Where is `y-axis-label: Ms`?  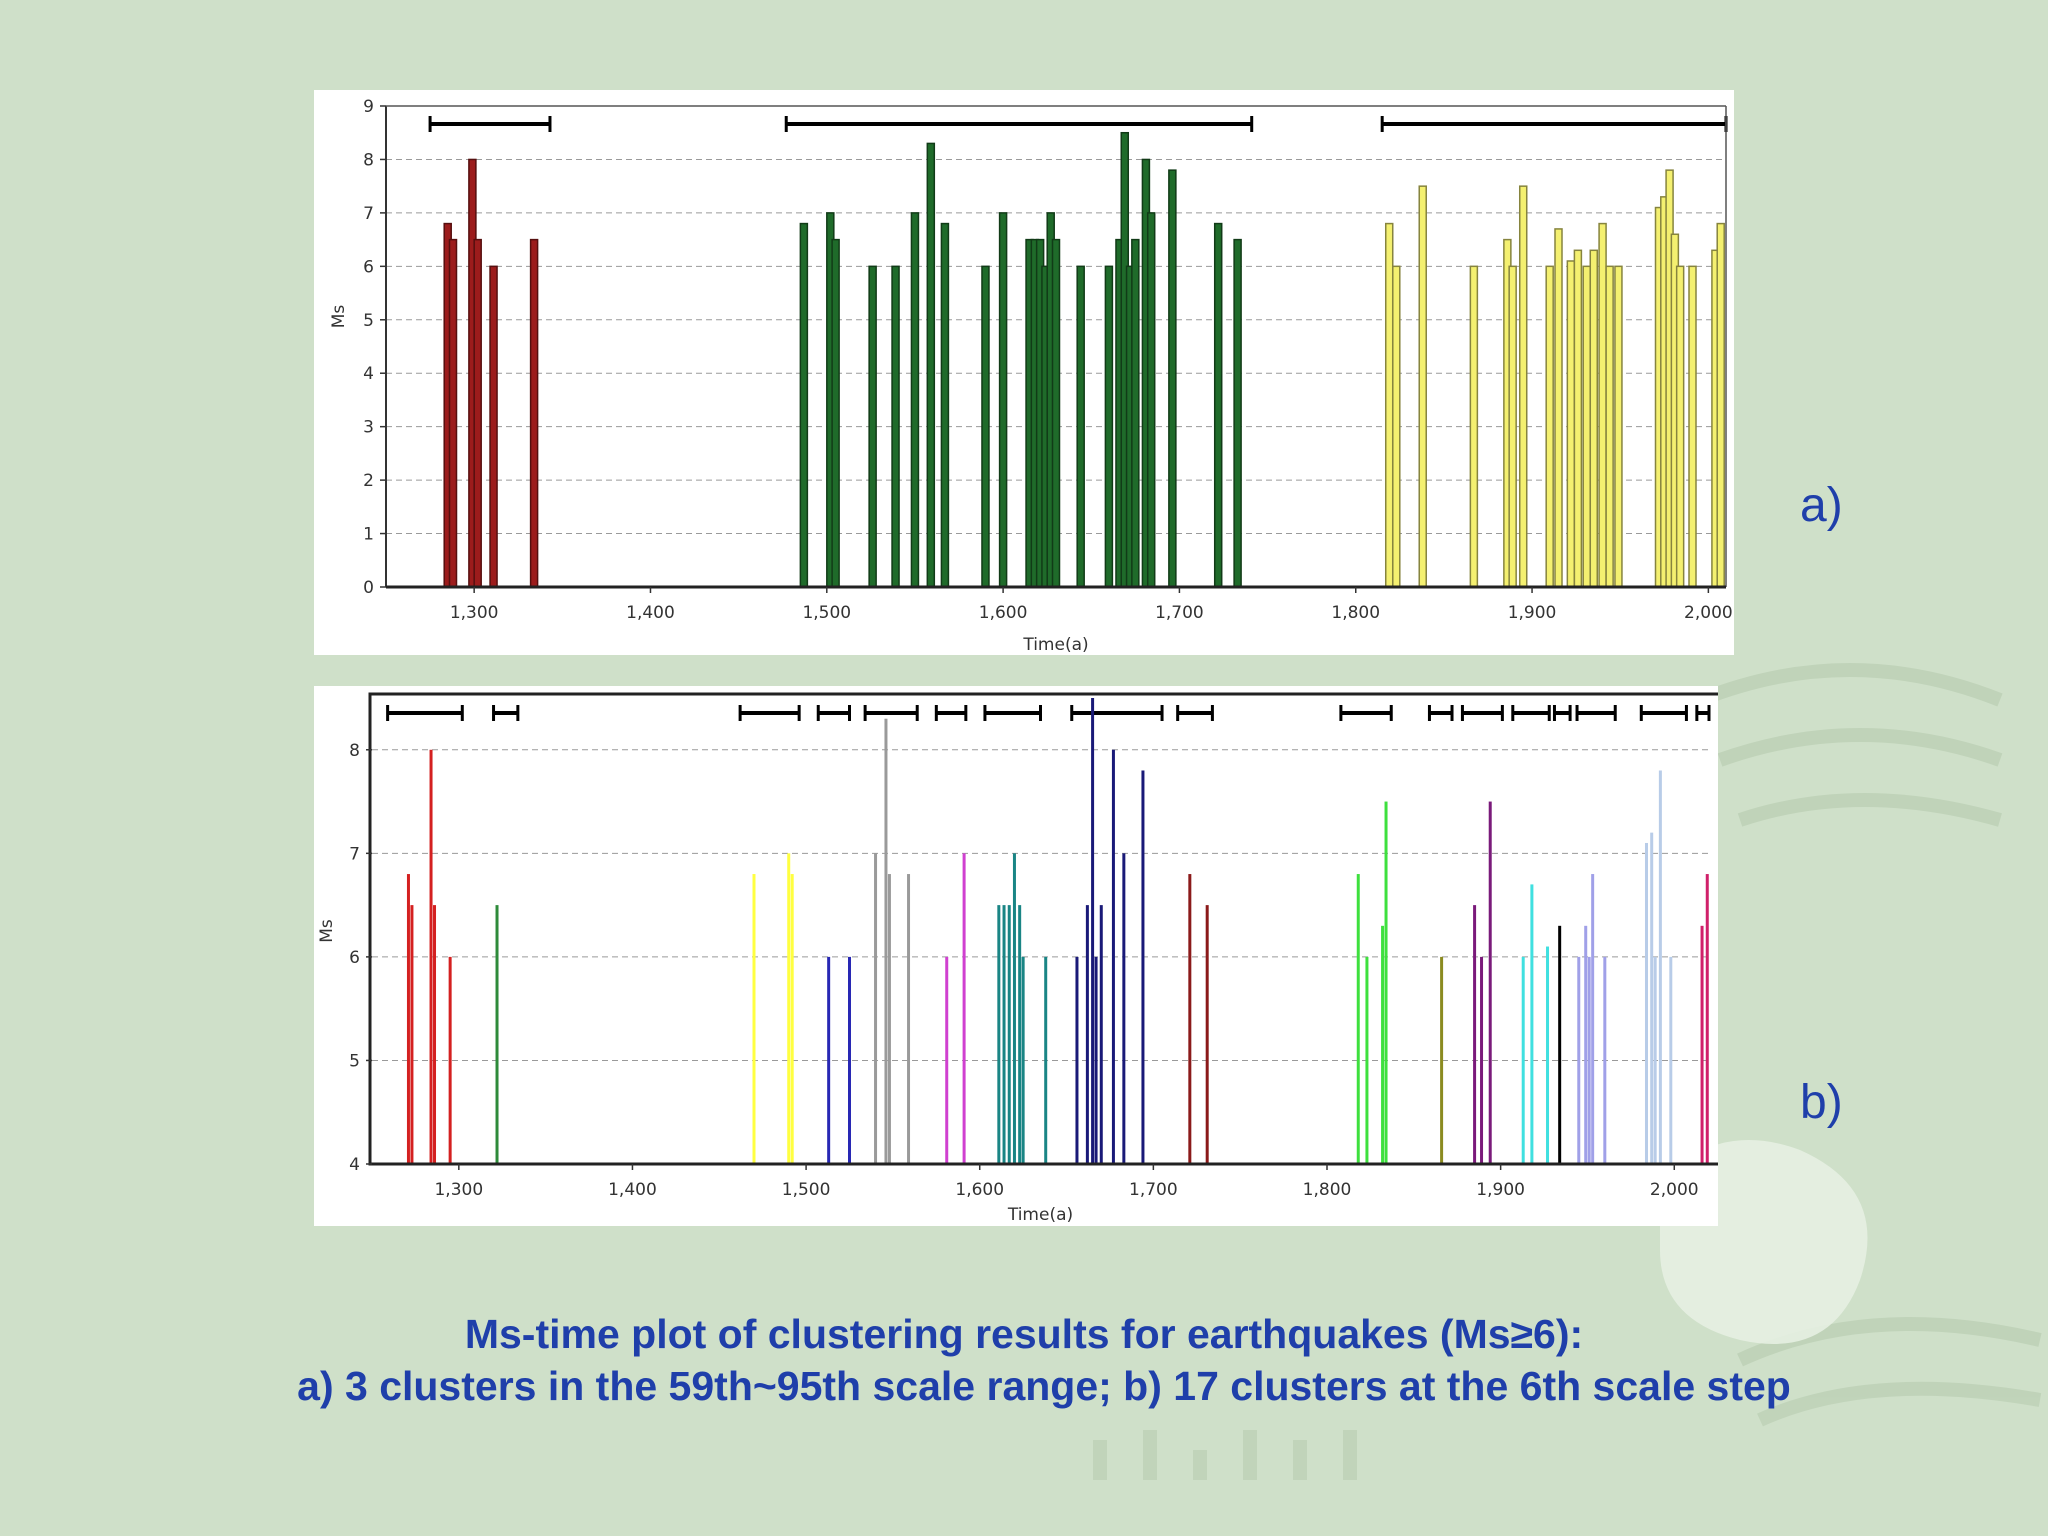
y-axis-label: Ms is located at coordinates (327, 931).